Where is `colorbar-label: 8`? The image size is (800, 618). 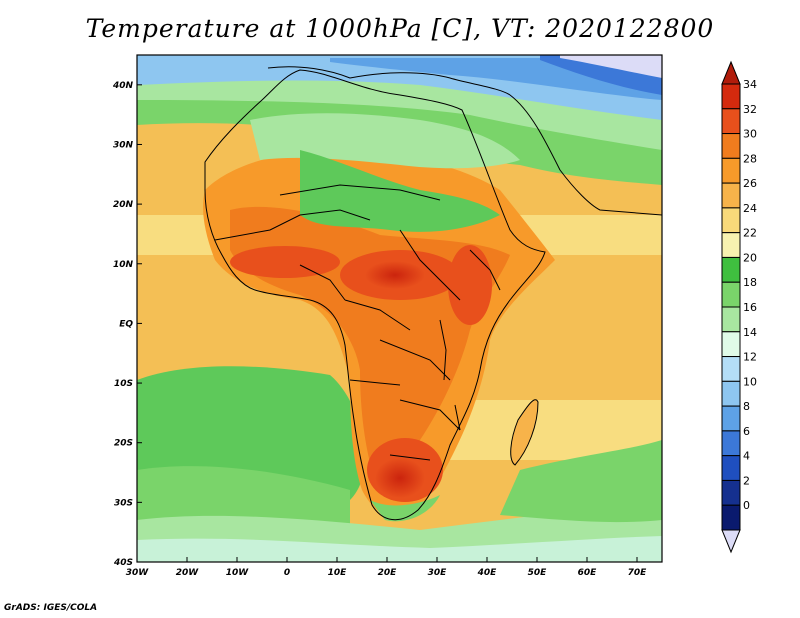
colorbar-label: 8 is located at coordinates (746, 406).